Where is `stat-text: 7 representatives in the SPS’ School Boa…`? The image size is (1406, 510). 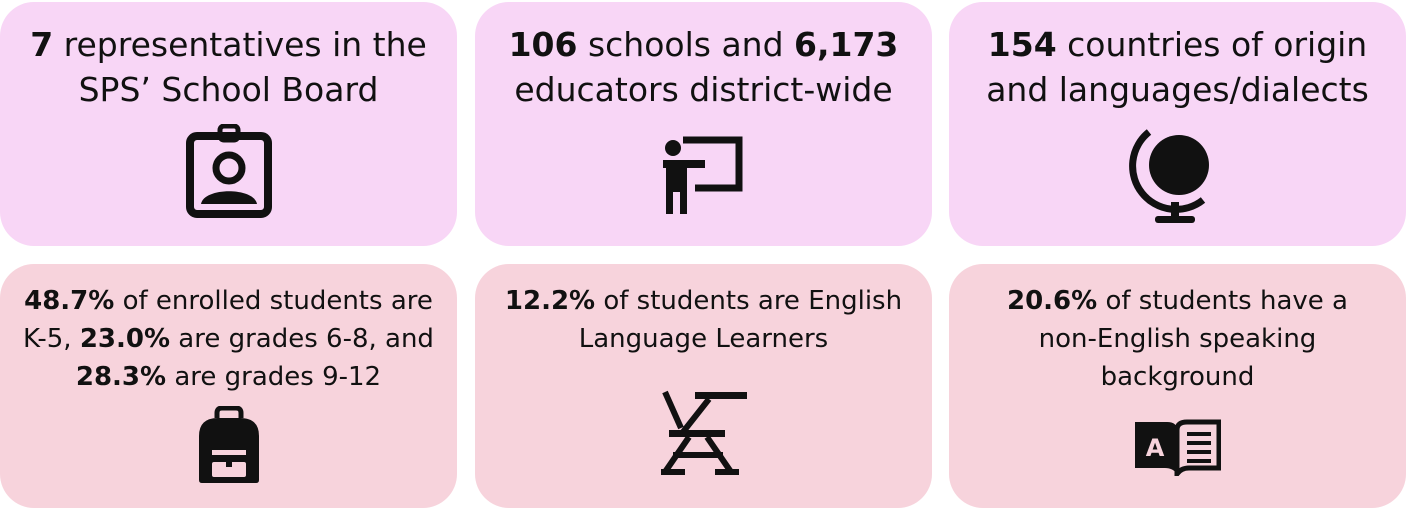
stat-text: 7 representatives in the SPS’ School Boa… is located at coordinates (228, 67).